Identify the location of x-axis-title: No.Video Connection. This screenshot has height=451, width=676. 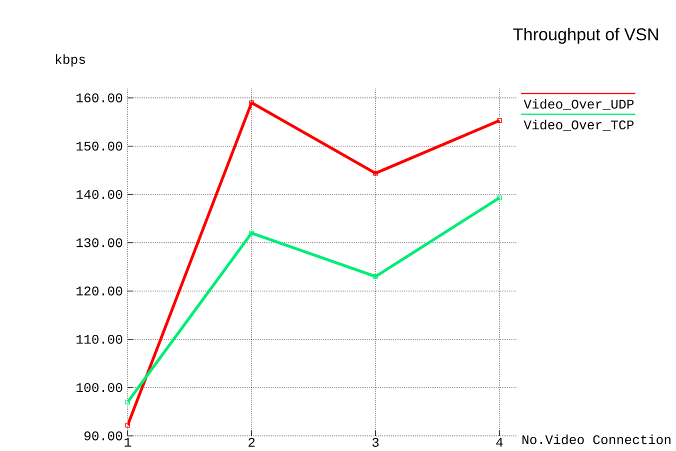
(596, 439).